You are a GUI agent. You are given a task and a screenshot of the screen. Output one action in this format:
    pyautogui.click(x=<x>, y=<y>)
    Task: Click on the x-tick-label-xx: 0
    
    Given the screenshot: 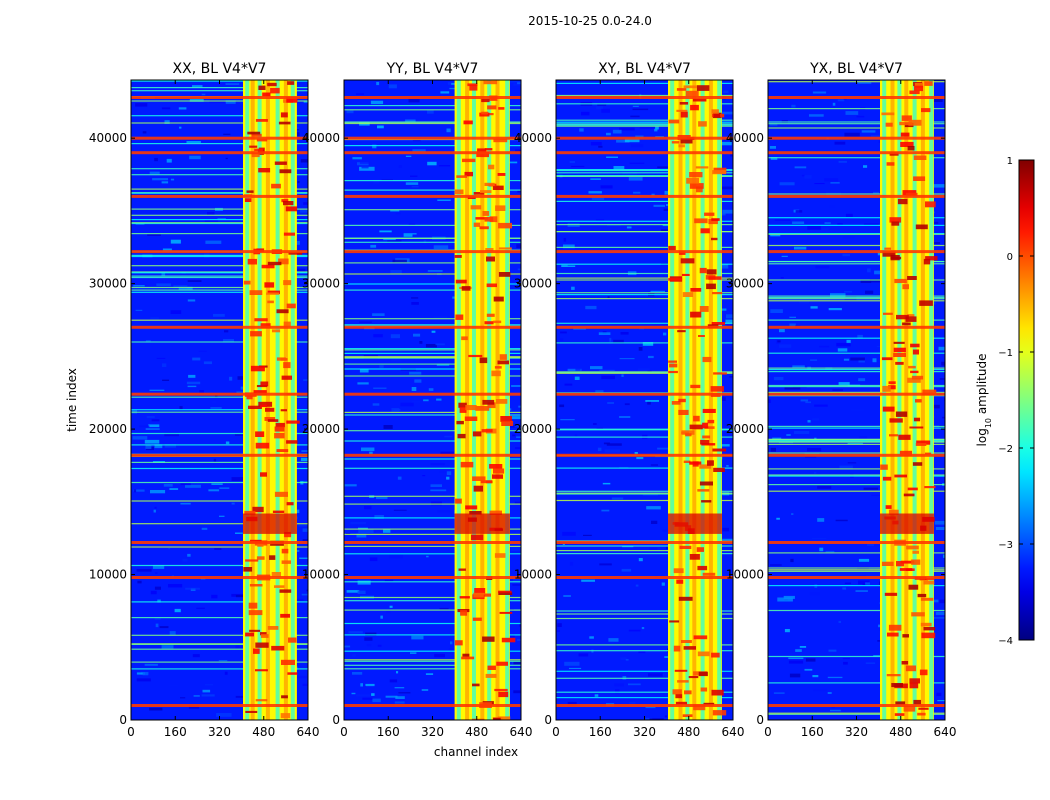 What is the action you would take?
    pyautogui.click(x=131, y=732)
    